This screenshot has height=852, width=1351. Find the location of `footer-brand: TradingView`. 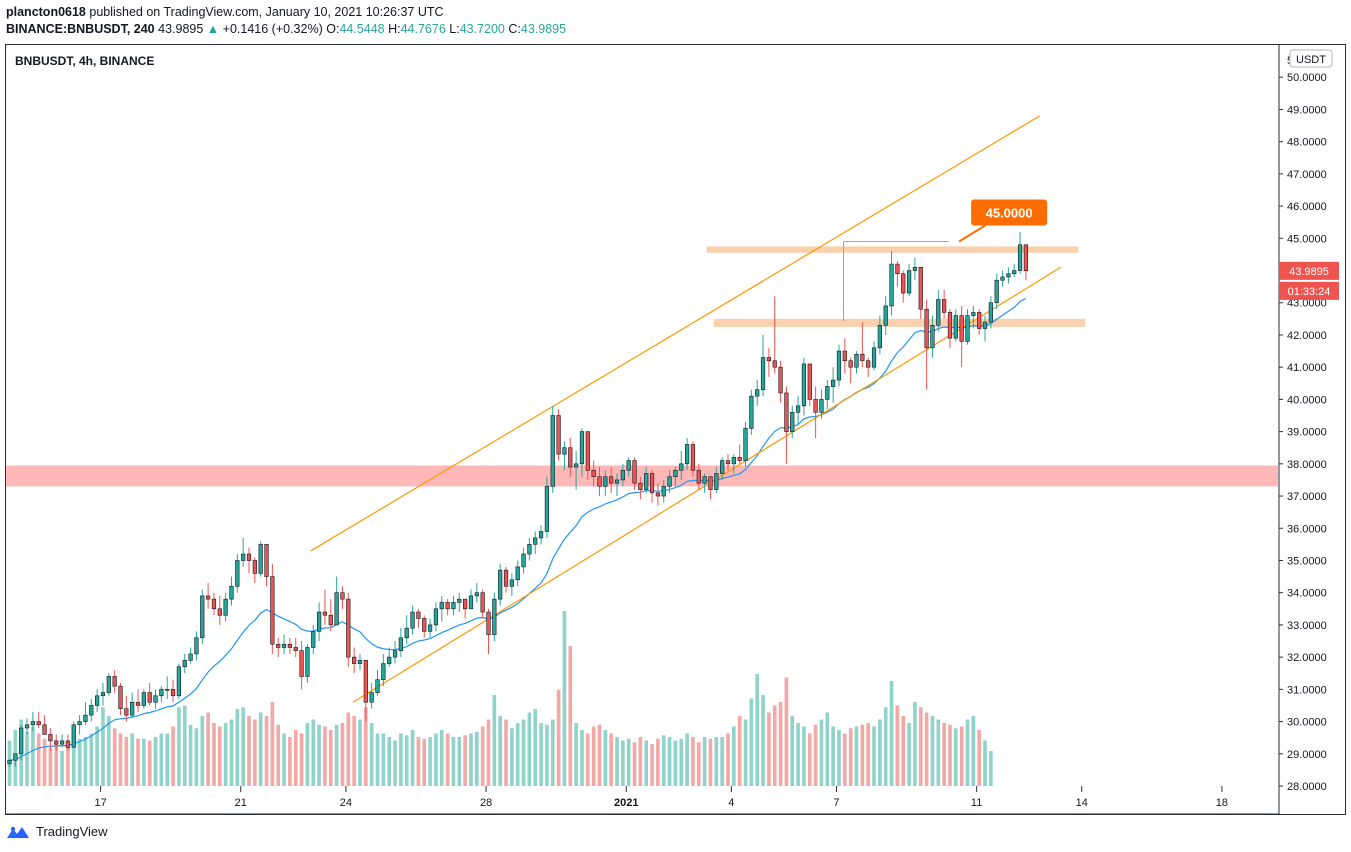

footer-brand: TradingView is located at coordinates (57, 831).